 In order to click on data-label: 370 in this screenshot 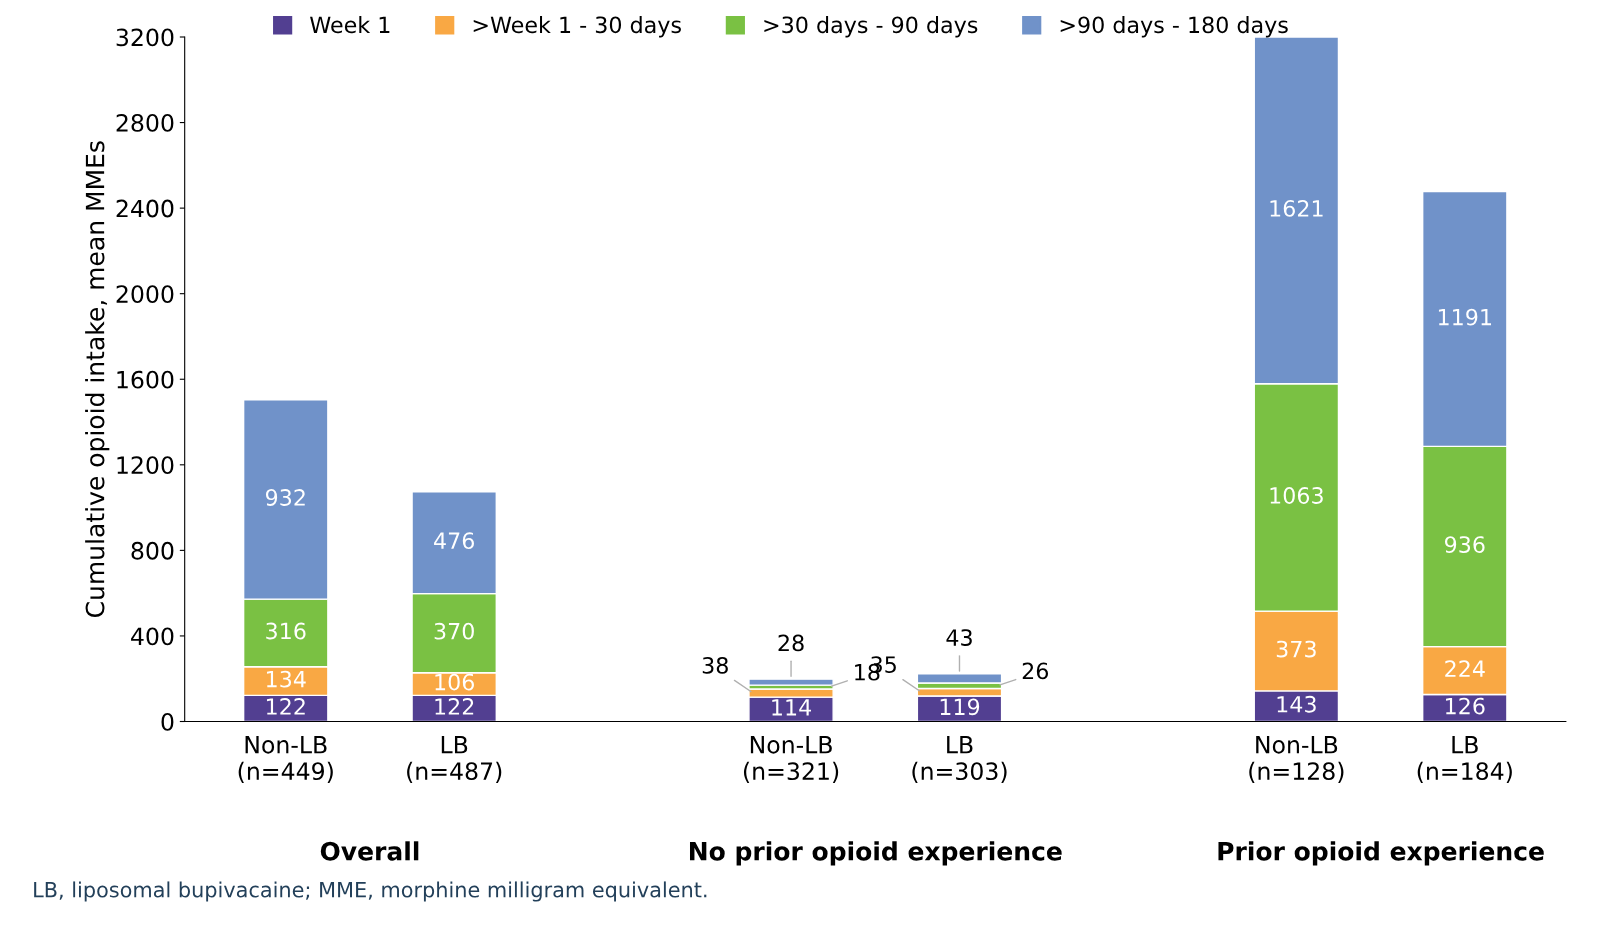, I will do `click(454, 631)`.